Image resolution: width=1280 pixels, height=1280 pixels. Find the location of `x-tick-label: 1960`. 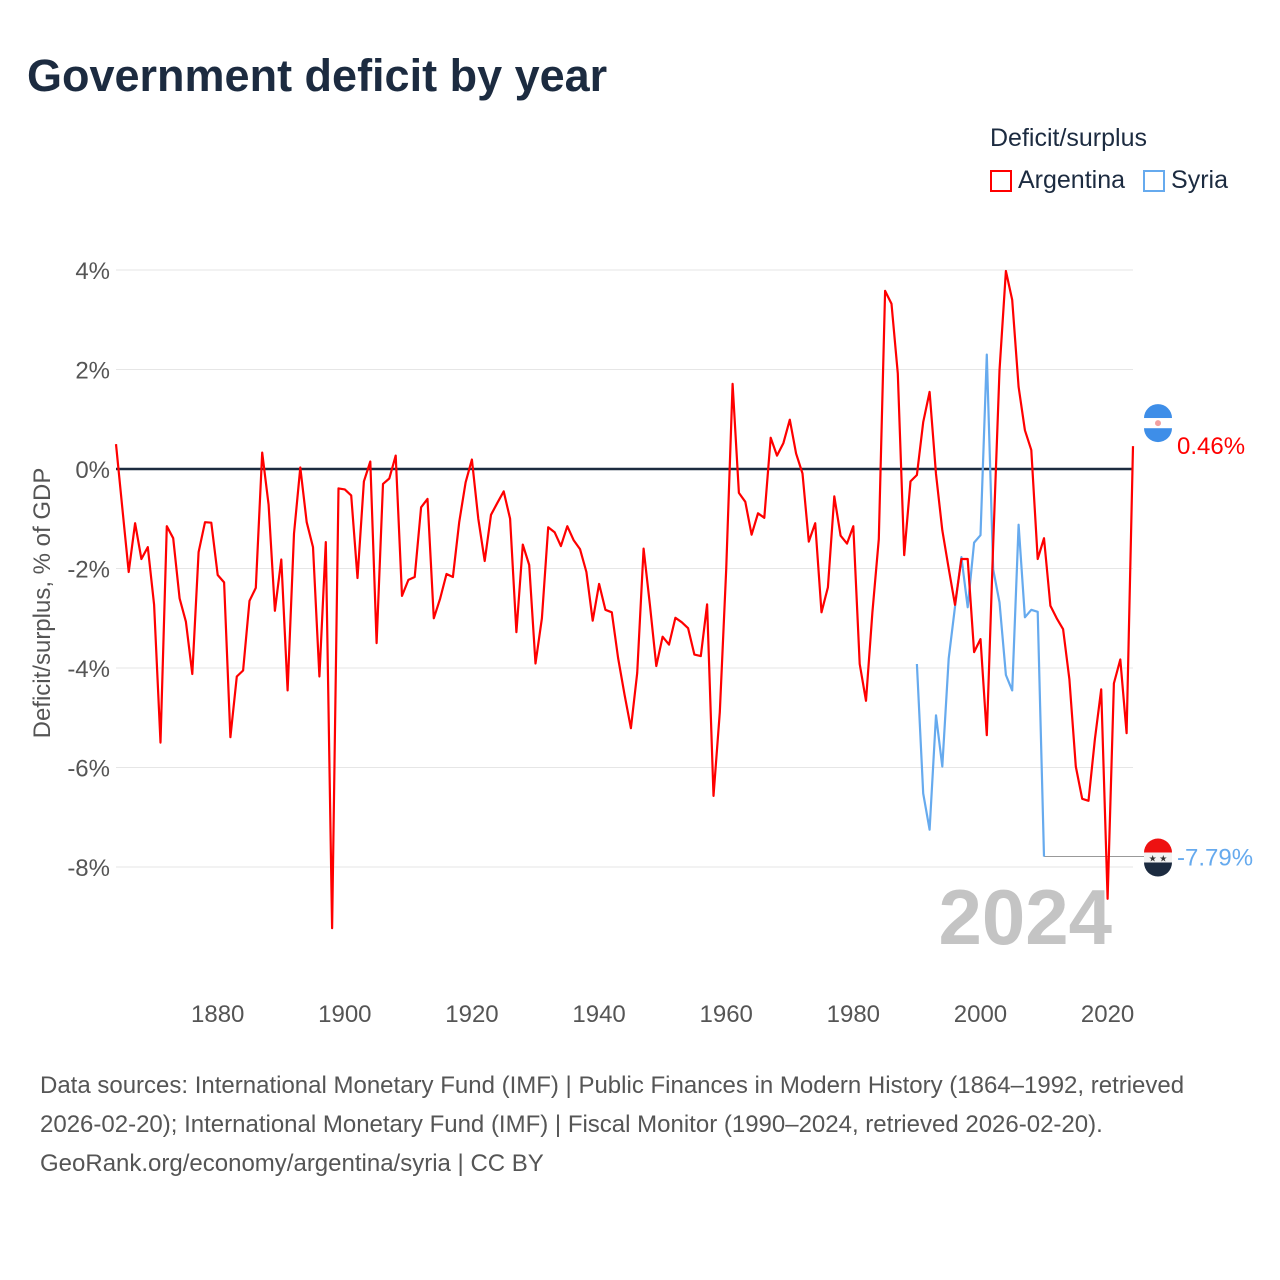

x-tick-label: 1960 is located at coordinates (726, 1014).